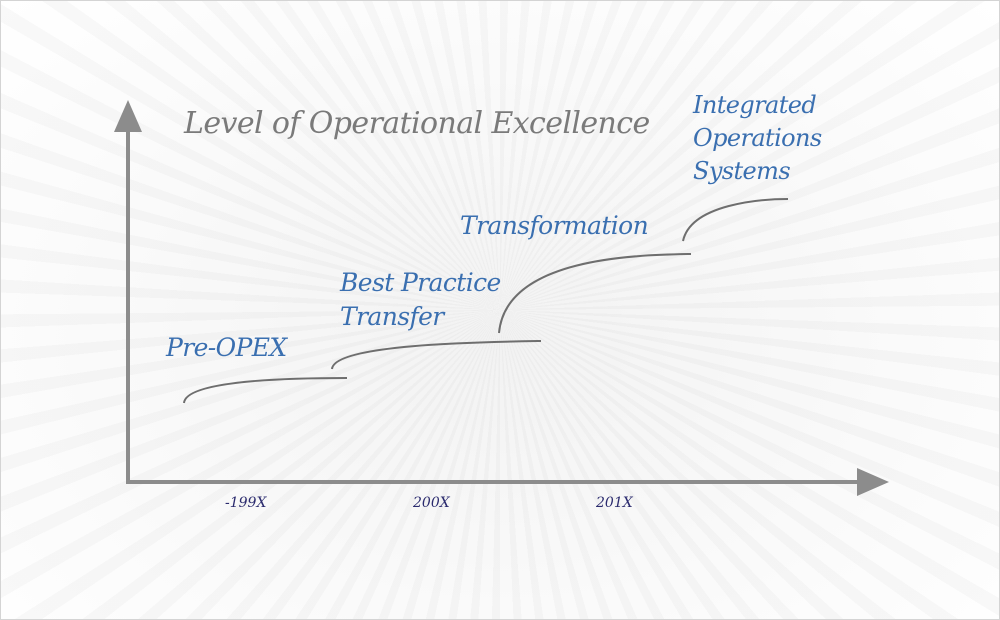 Image resolution: width=1000 pixels, height=620 pixels. I want to click on stage-label-pre-opex: Pre-OPEX, so click(226, 347).